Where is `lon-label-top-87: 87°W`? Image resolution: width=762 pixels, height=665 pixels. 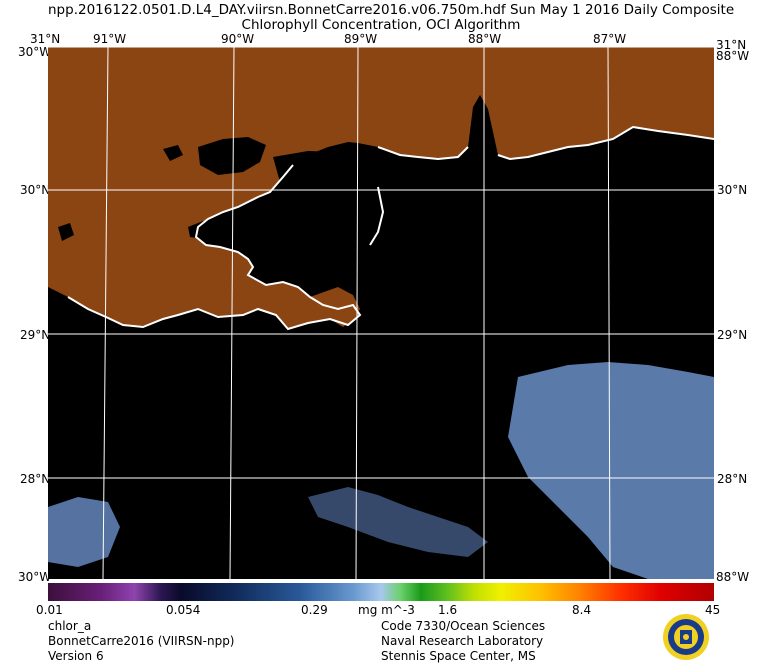
lon-label-top-87: 87°W is located at coordinates (610, 39).